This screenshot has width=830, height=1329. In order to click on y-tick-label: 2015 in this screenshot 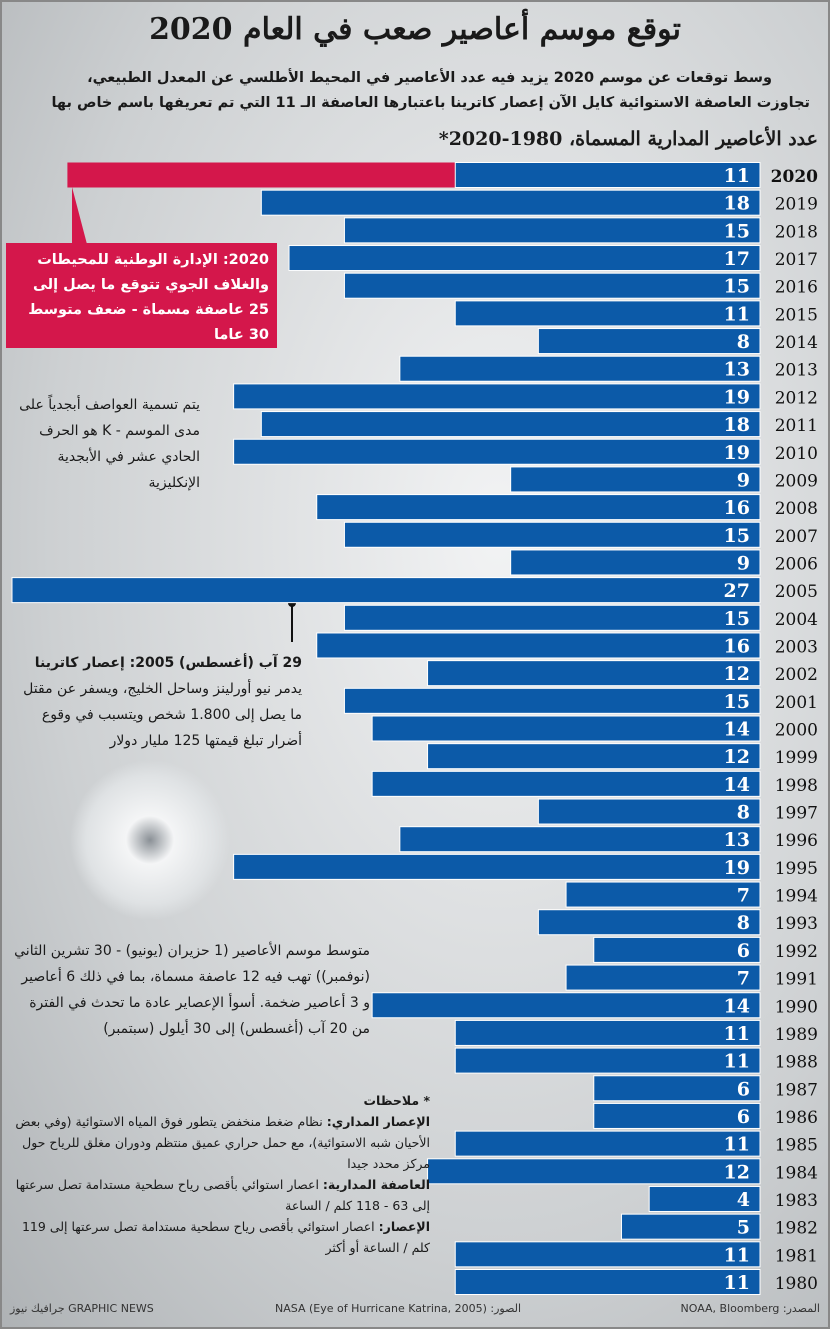, I will do `click(796, 315)`.